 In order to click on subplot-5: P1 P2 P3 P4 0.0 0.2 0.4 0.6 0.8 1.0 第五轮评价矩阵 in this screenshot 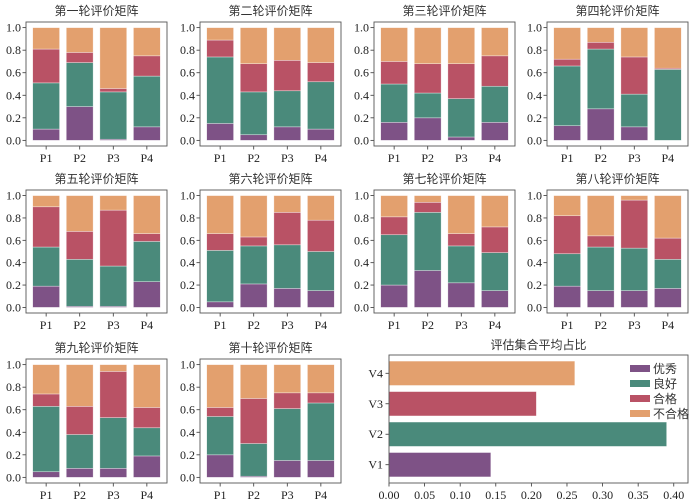, I will do `click(87, 252)`.